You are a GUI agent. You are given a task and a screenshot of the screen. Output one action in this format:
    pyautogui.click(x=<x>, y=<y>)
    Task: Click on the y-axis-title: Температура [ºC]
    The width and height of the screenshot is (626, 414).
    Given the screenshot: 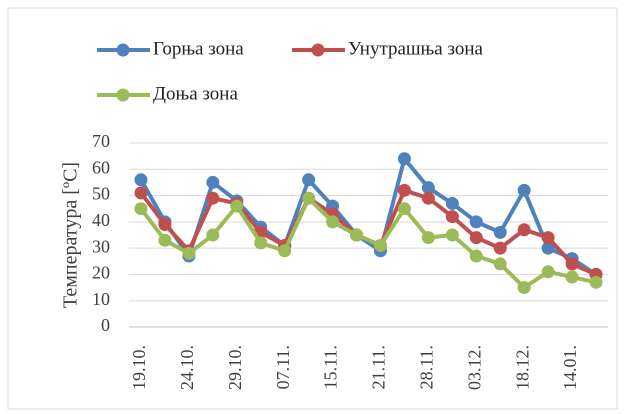 What is the action you would take?
    pyautogui.click(x=71, y=235)
    